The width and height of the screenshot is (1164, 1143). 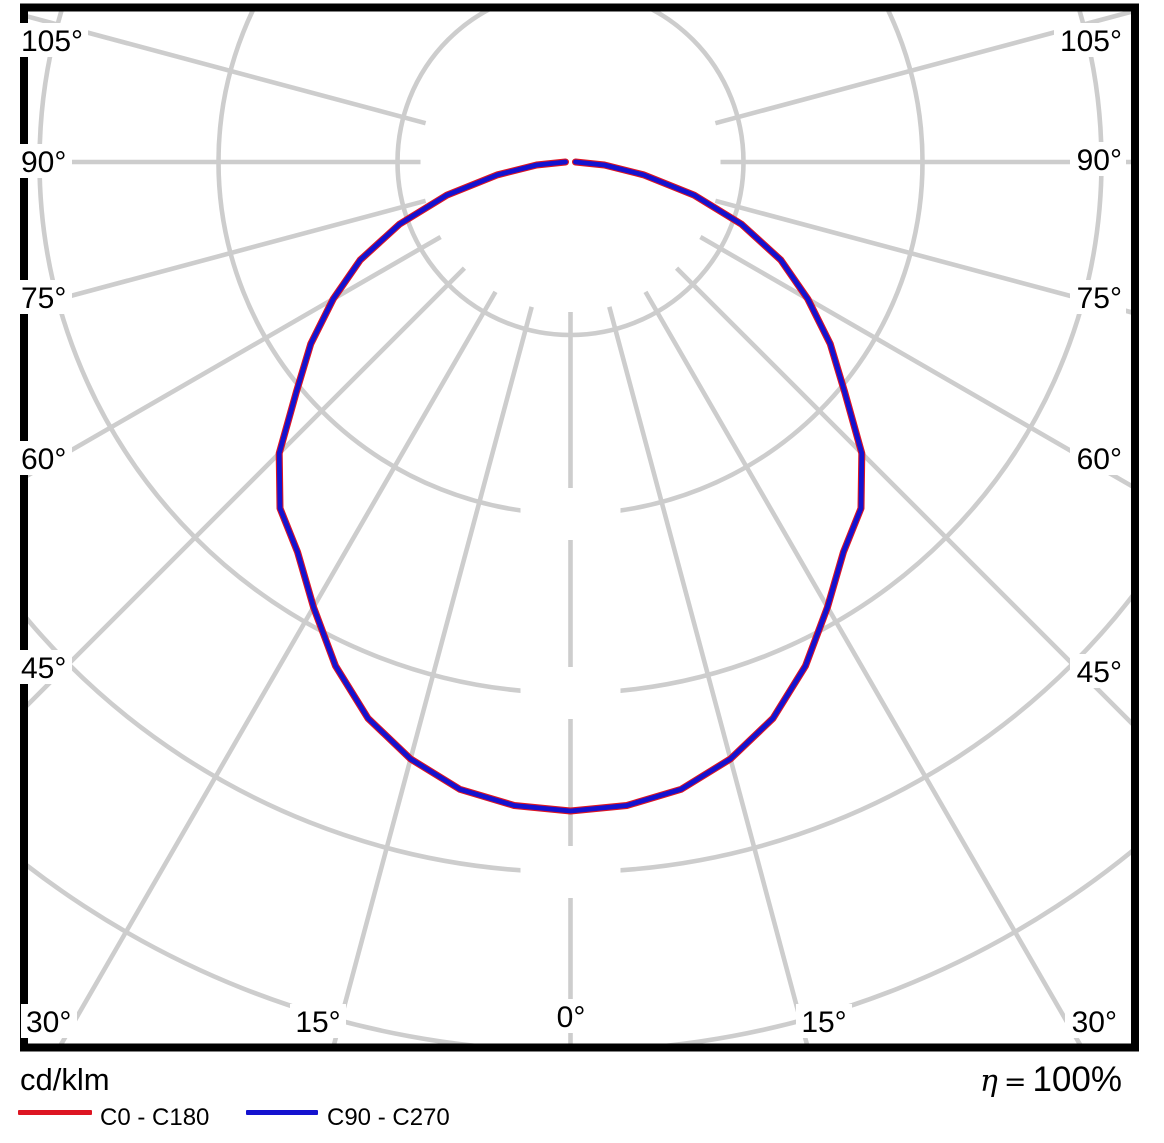 What do you see at coordinates (65, 1079) in the screenshot?
I see `unit-label: cd/klm` at bounding box center [65, 1079].